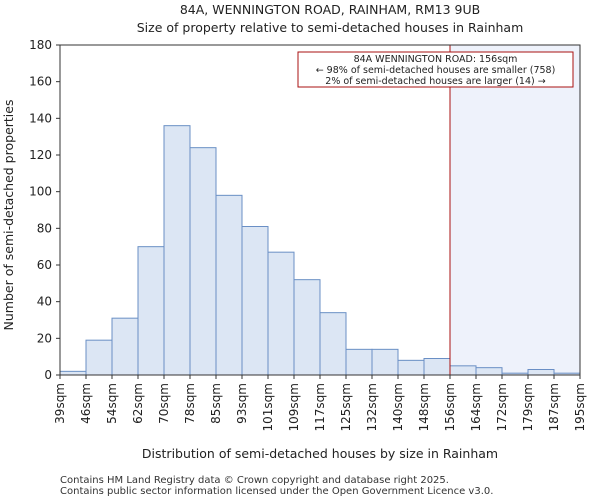 The width and height of the screenshot is (600, 500). What do you see at coordinates (44, 228) in the screenshot?
I see `y-tick-label: 80` at bounding box center [44, 228].